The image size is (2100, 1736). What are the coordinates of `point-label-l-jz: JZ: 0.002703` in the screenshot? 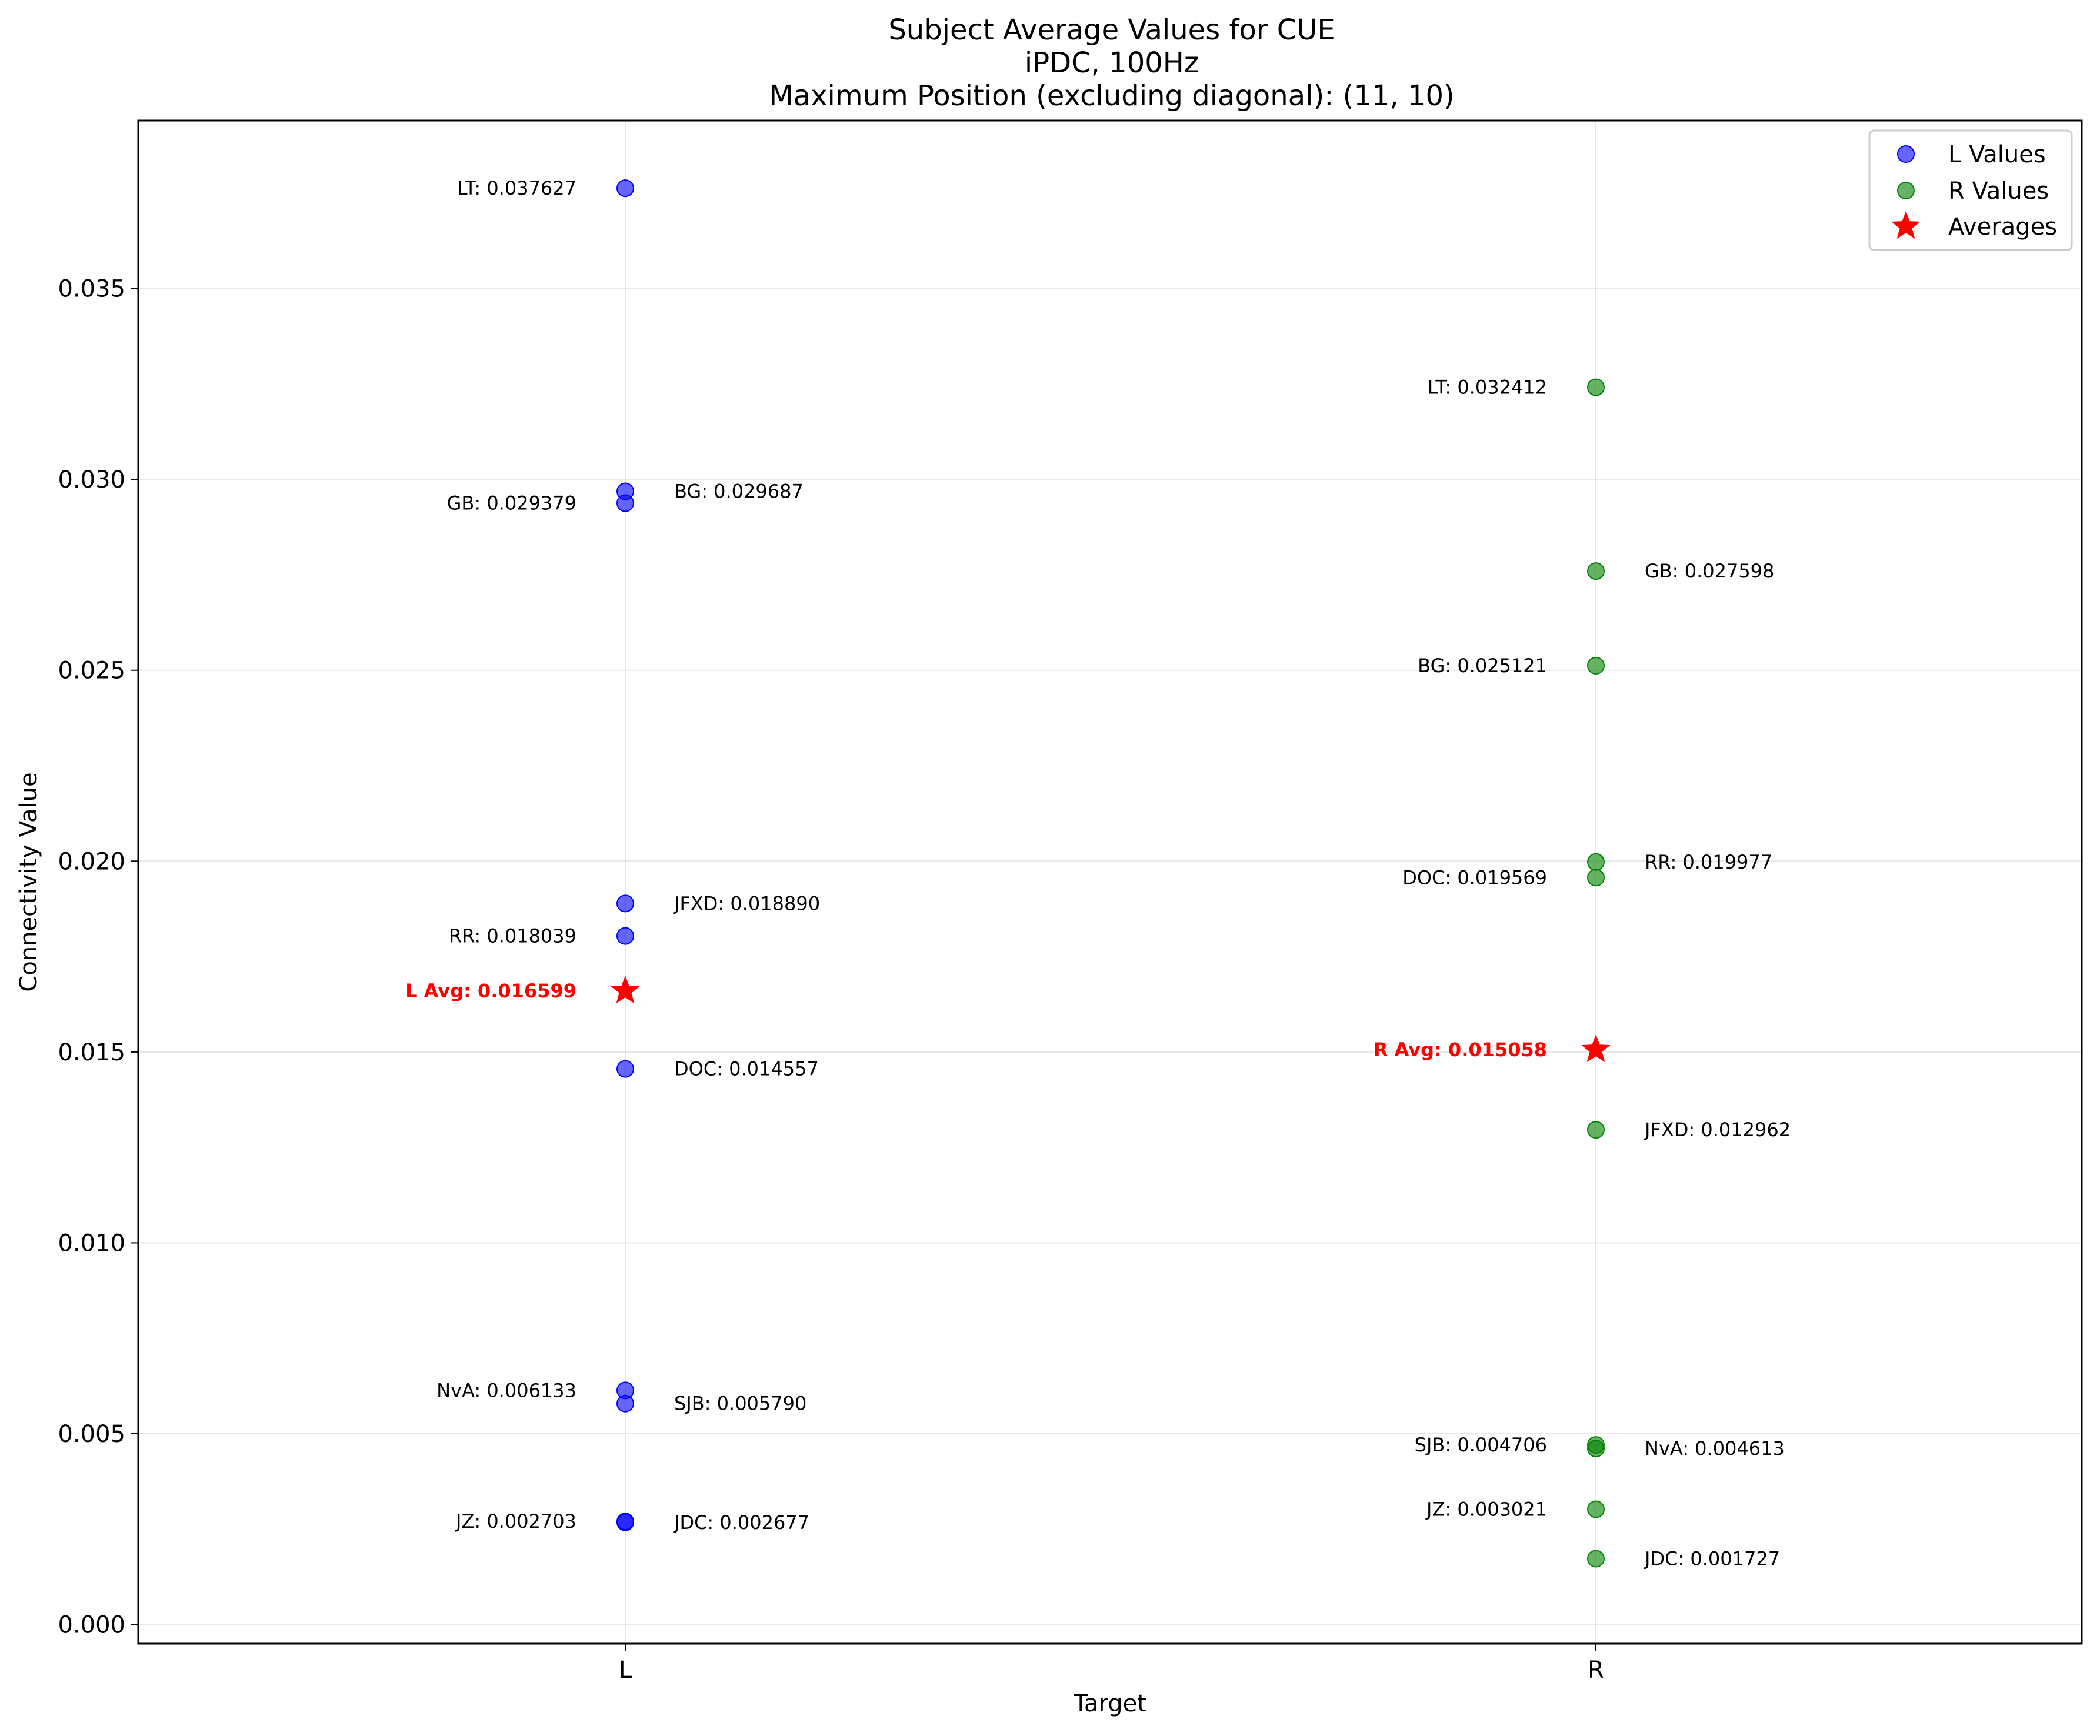 It's located at (515, 1522).